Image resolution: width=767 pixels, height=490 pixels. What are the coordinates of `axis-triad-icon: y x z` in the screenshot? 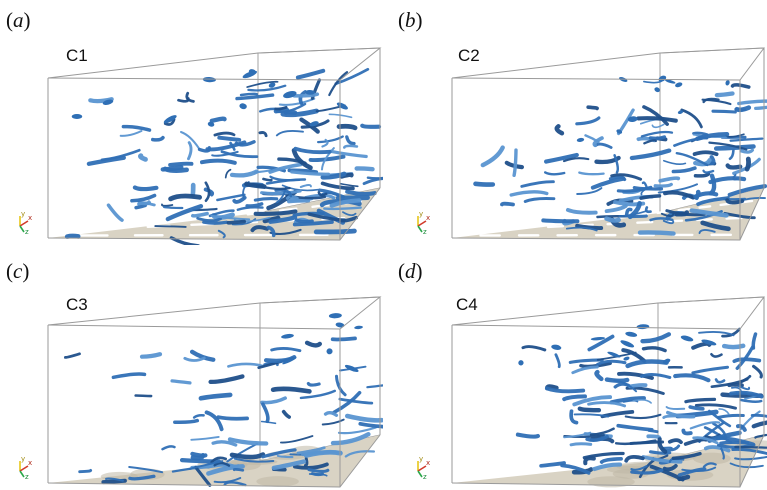 It's located at (423, 468).